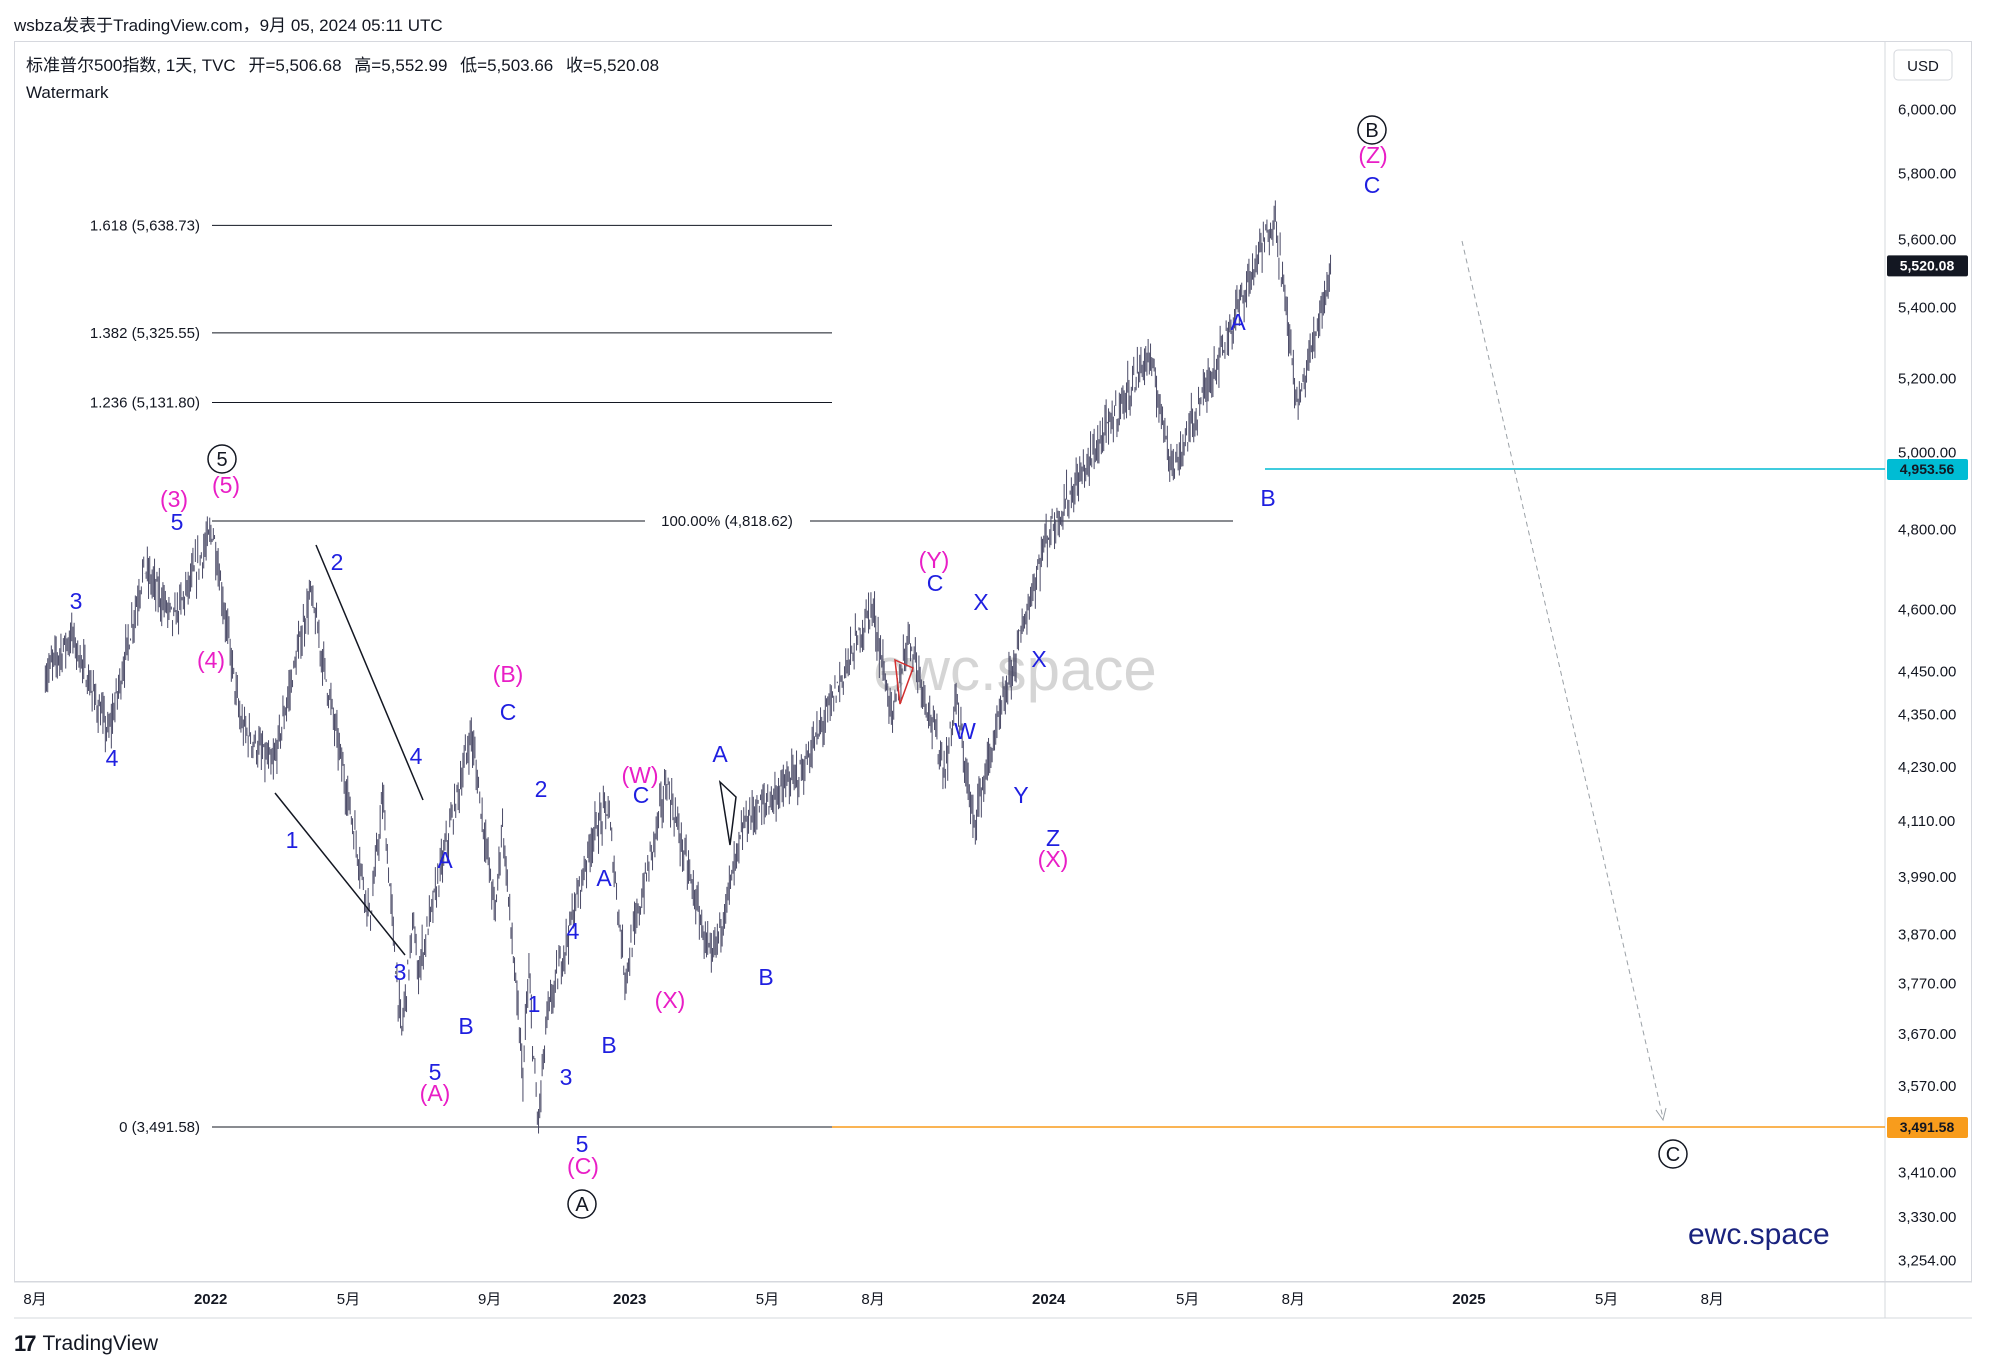  I want to click on tradingview-logo-text: TradingView, so click(100, 1343).